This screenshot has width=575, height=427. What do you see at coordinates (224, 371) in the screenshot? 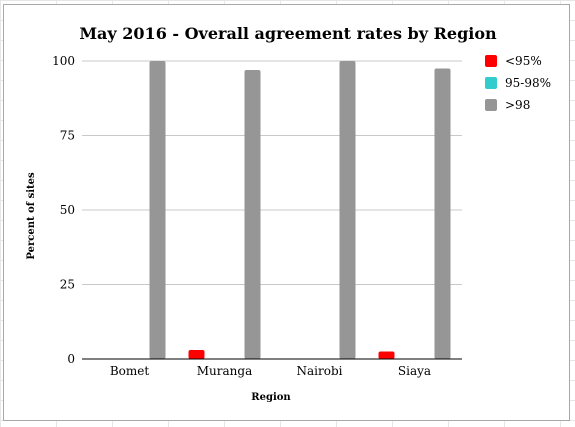
I see `x-tick-label: Muranga` at bounding box center [224, 371].